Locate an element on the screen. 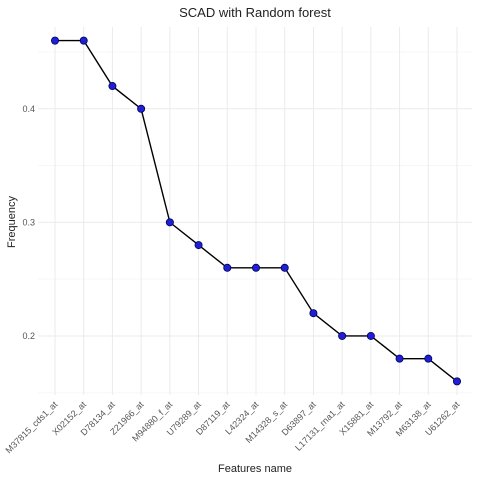 The width and height of the screenshot is (480, 480). x-axis-title: Features name is located at coordinates (255, 469).